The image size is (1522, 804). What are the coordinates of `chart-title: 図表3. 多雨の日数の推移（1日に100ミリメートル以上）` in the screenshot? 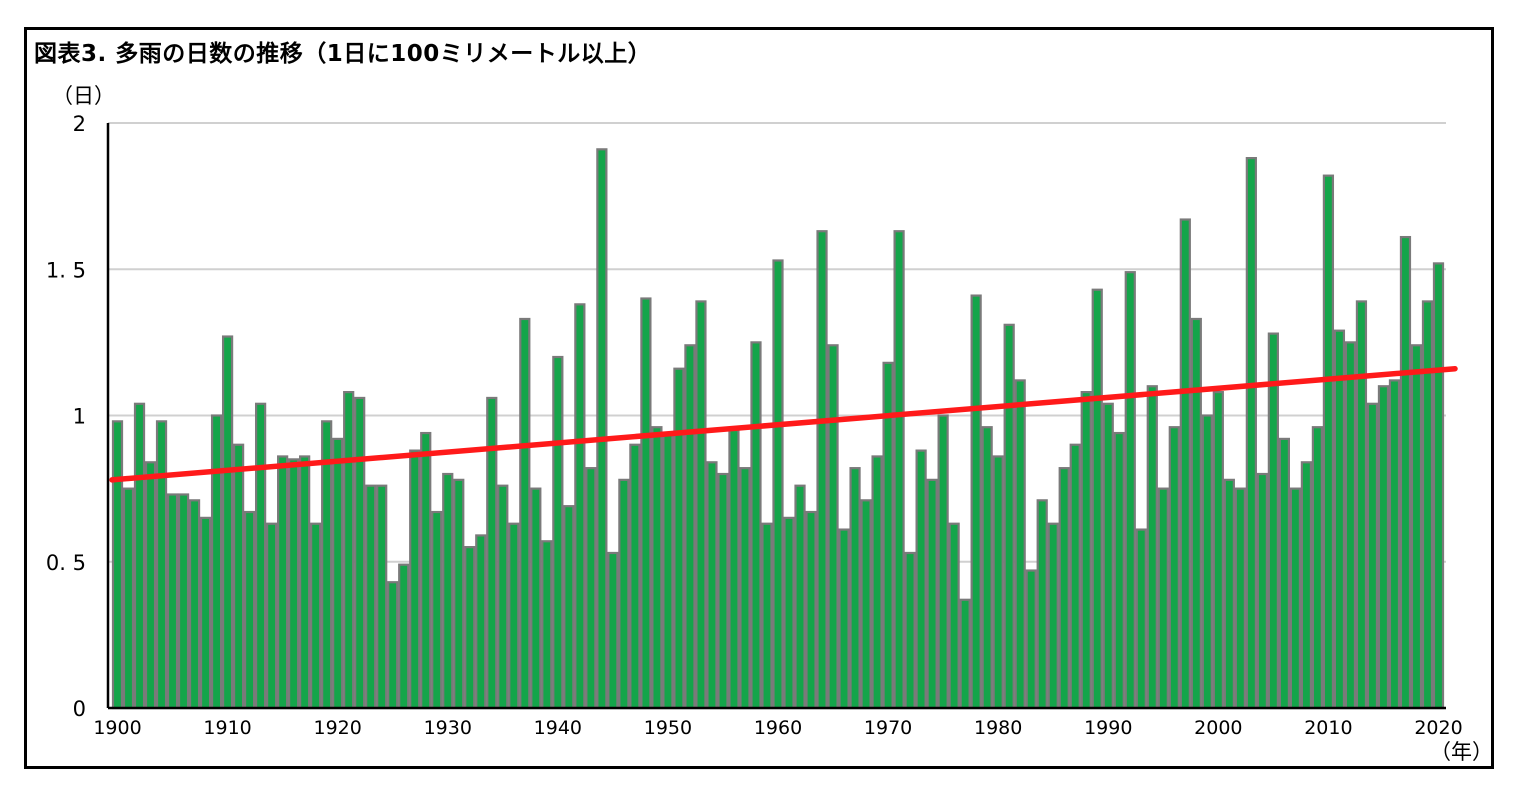 It's located at (343, 54).